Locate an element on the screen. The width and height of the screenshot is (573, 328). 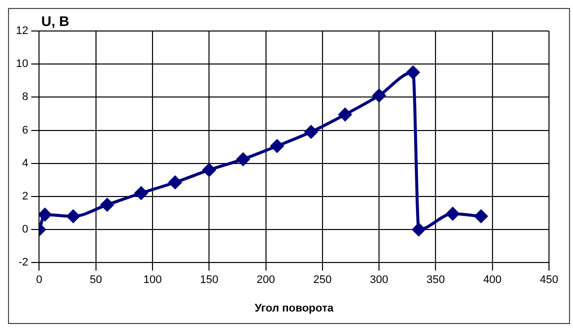
y-tick-label: 0 is located at coordinates (25, 230).